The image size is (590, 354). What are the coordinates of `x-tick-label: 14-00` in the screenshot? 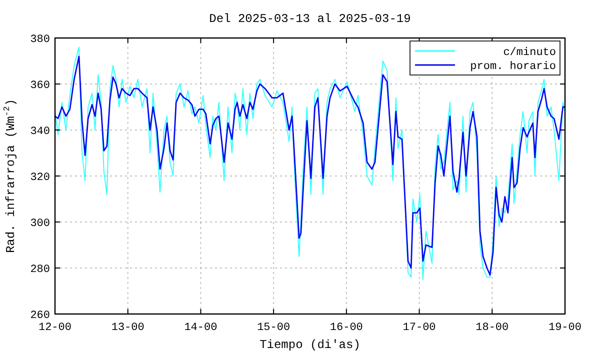 It's located at (201, 328).